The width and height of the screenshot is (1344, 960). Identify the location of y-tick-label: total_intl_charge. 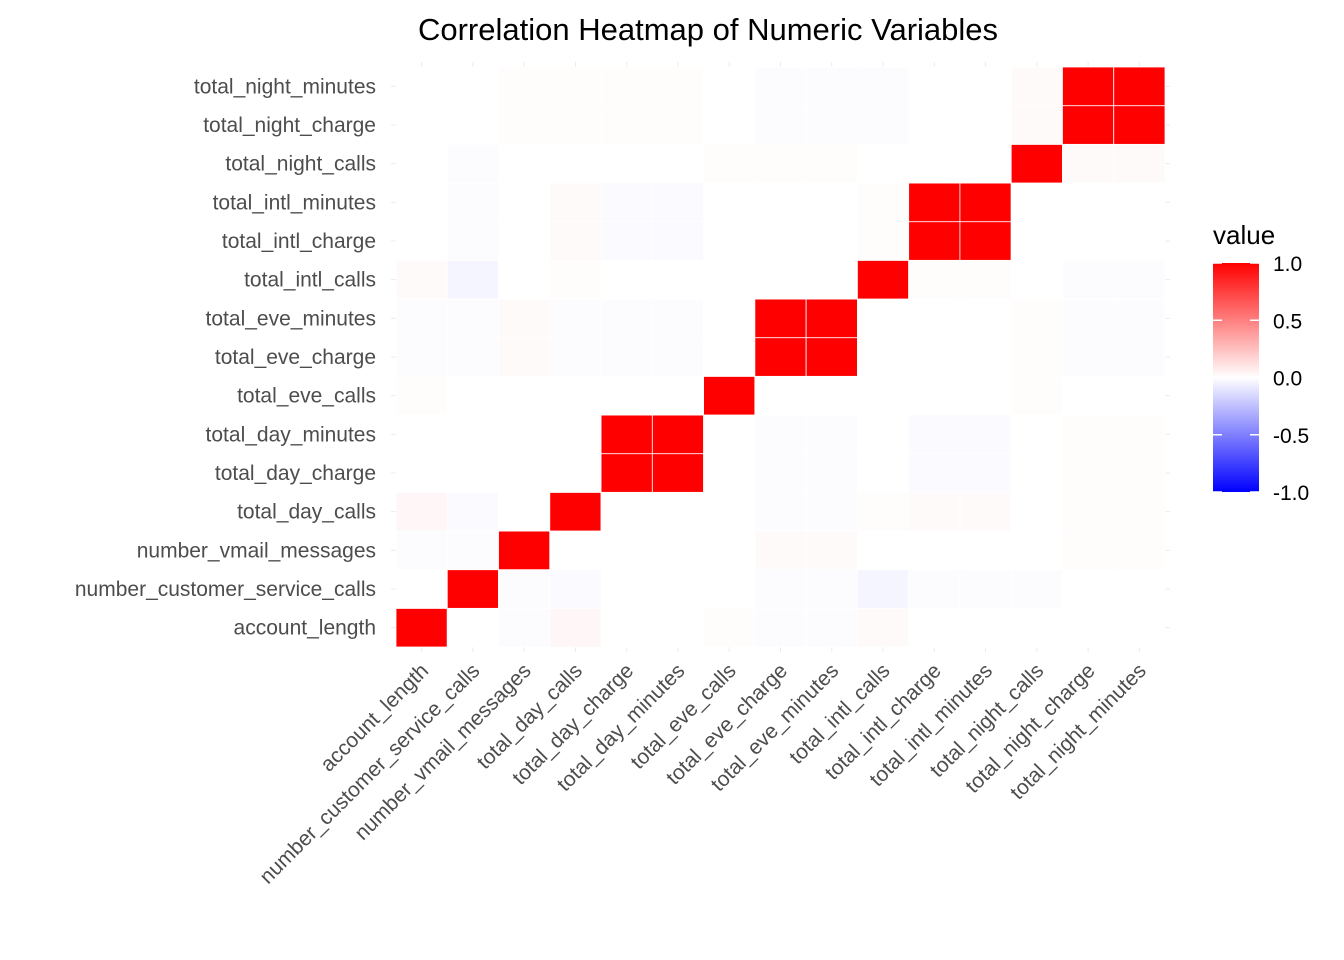
(299, 241).